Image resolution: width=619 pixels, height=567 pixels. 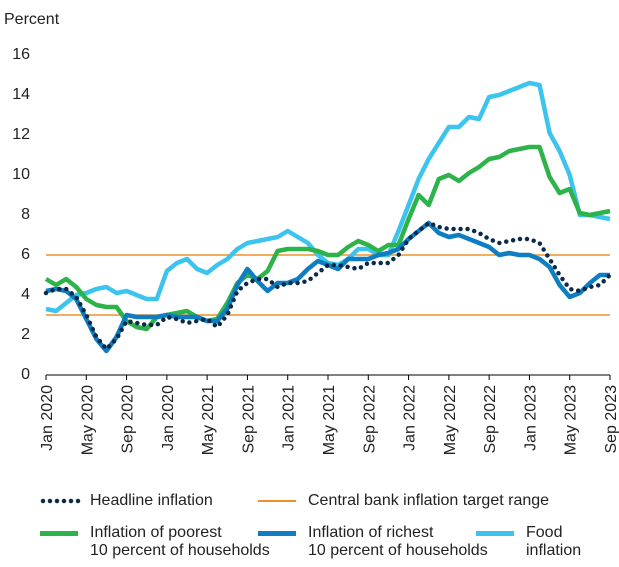 What do you see at coordinates (25, 374) in the screenshot?
I see `y-tick-label: 0` at bounding box center [25, 374].